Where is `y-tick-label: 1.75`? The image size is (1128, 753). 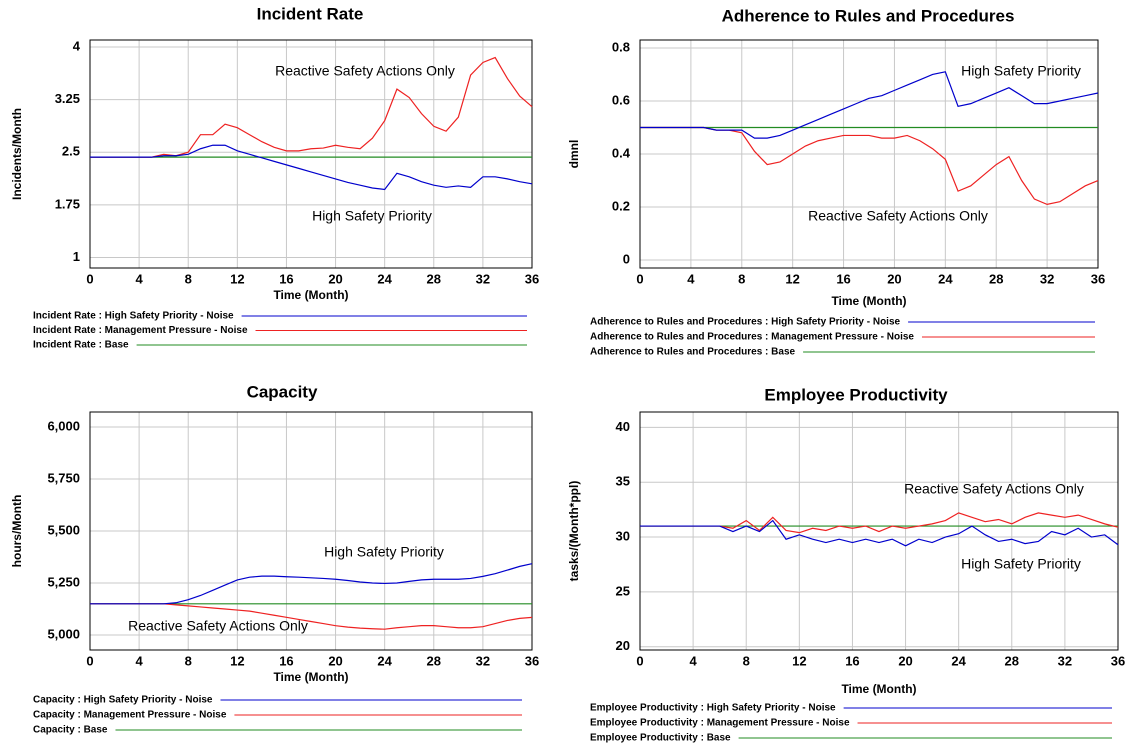 y-tick-label: 1.75 is located at coordinates (67, 203).